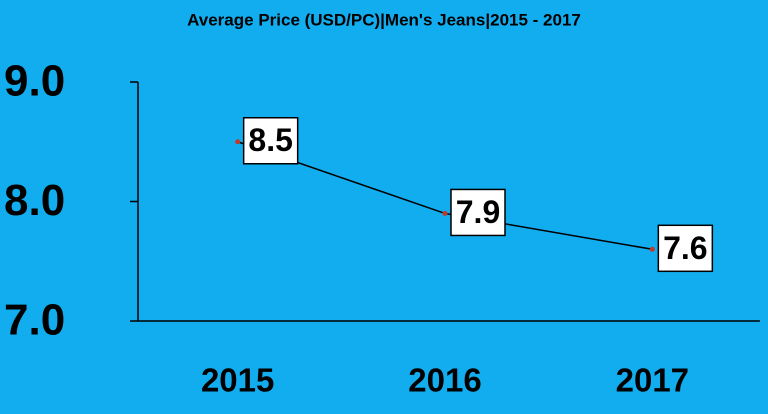 The height and width of the screenshot is (414, 768). Describe the element at coordinates (34, 81) in the screenshot. I see `y-tick-label: 9.0` at that location.